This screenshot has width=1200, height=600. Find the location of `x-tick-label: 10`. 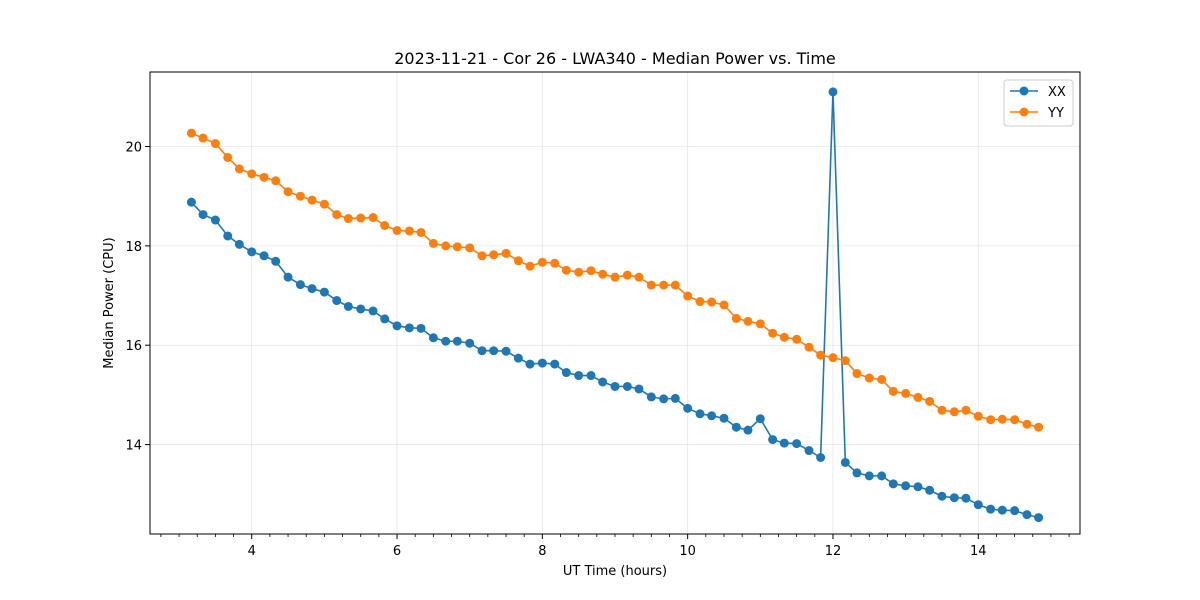

x-tick-label: 10 is located at coordinates (687, 551).